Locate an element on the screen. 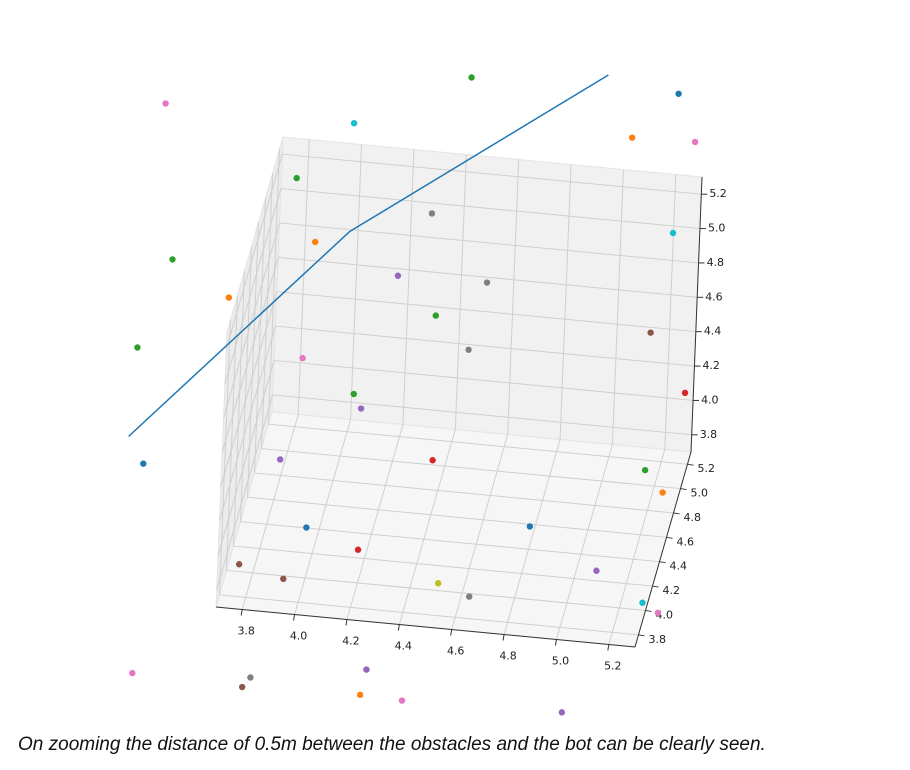  z-tick-label: 3.8 is located at coordinates (709, 434).